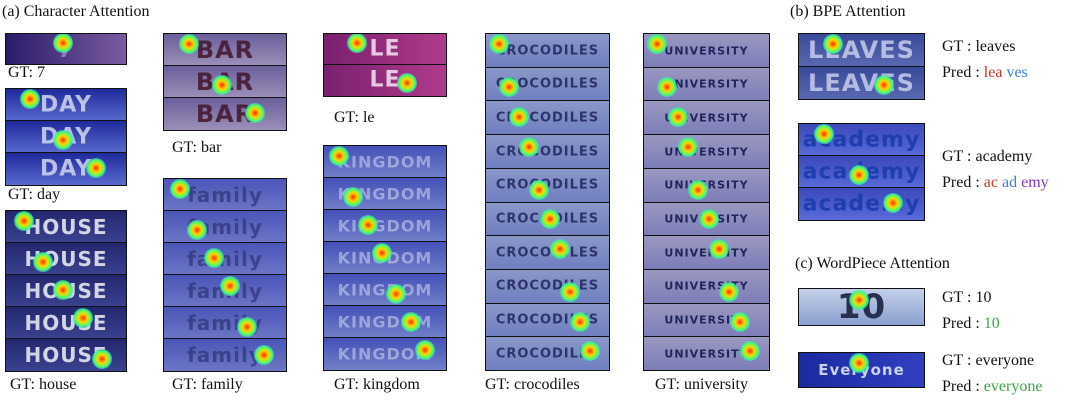 The height and width of the screenshot is (400, 1080). Describe the element at coordinates (1035, 182) in the screenshot. I see `pred-piece: emy` at that location.